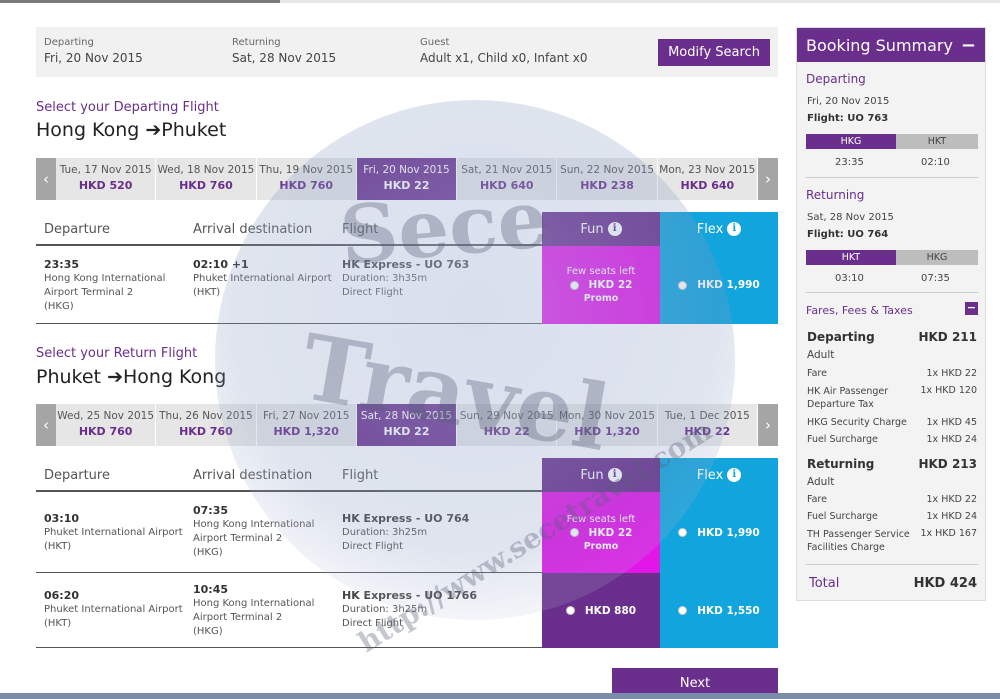  Describe the element at coordinates (719, 475) in the screenshot. I see `col-flex: Flex i` at that location.